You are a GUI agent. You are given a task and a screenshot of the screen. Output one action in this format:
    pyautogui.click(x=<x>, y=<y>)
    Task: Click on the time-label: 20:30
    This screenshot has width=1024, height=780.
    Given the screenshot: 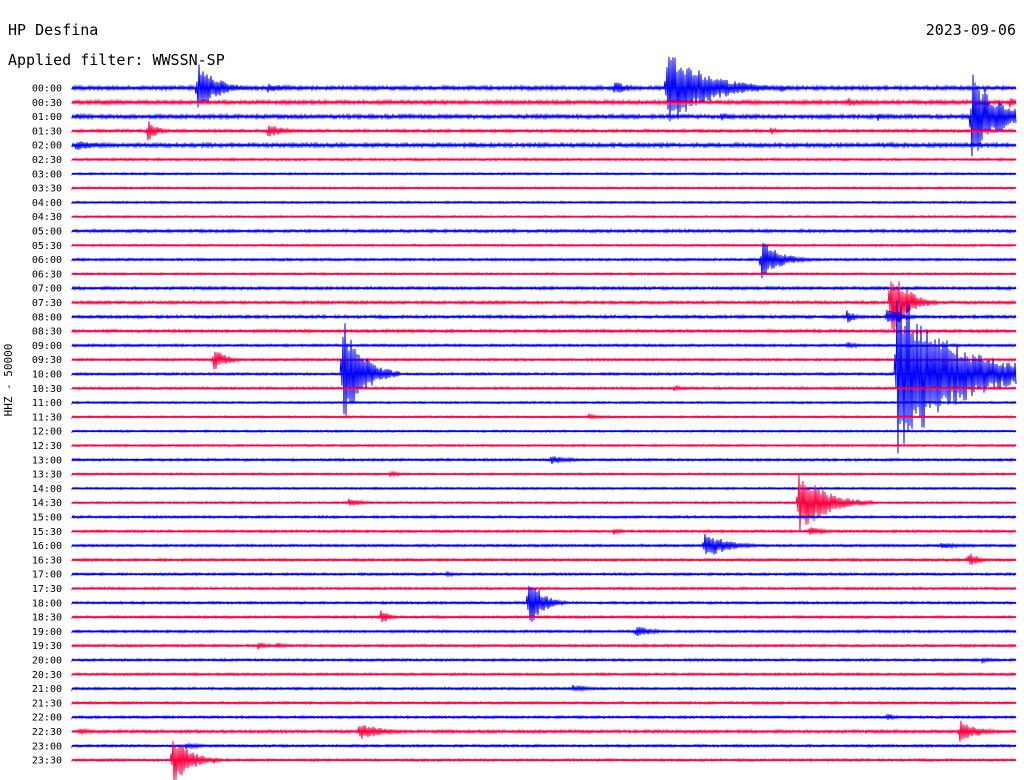 What is the action you would take?
    pyautogui.click(x=47, y=675)
    